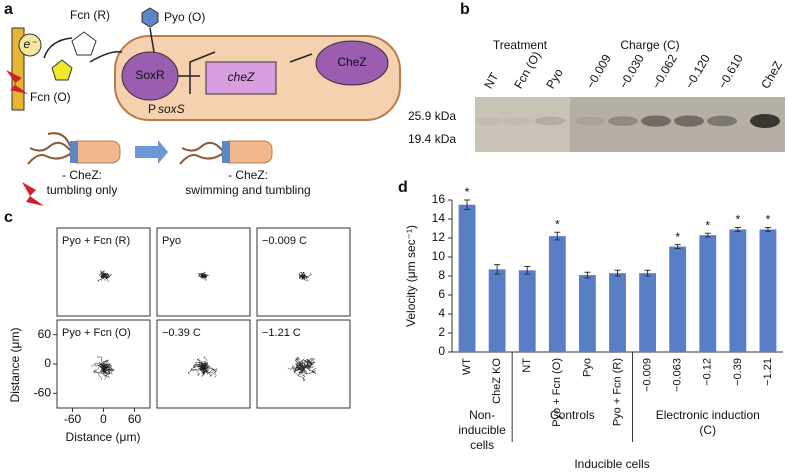  I want to click on chez-gene: cheZ, so click(241, 77).